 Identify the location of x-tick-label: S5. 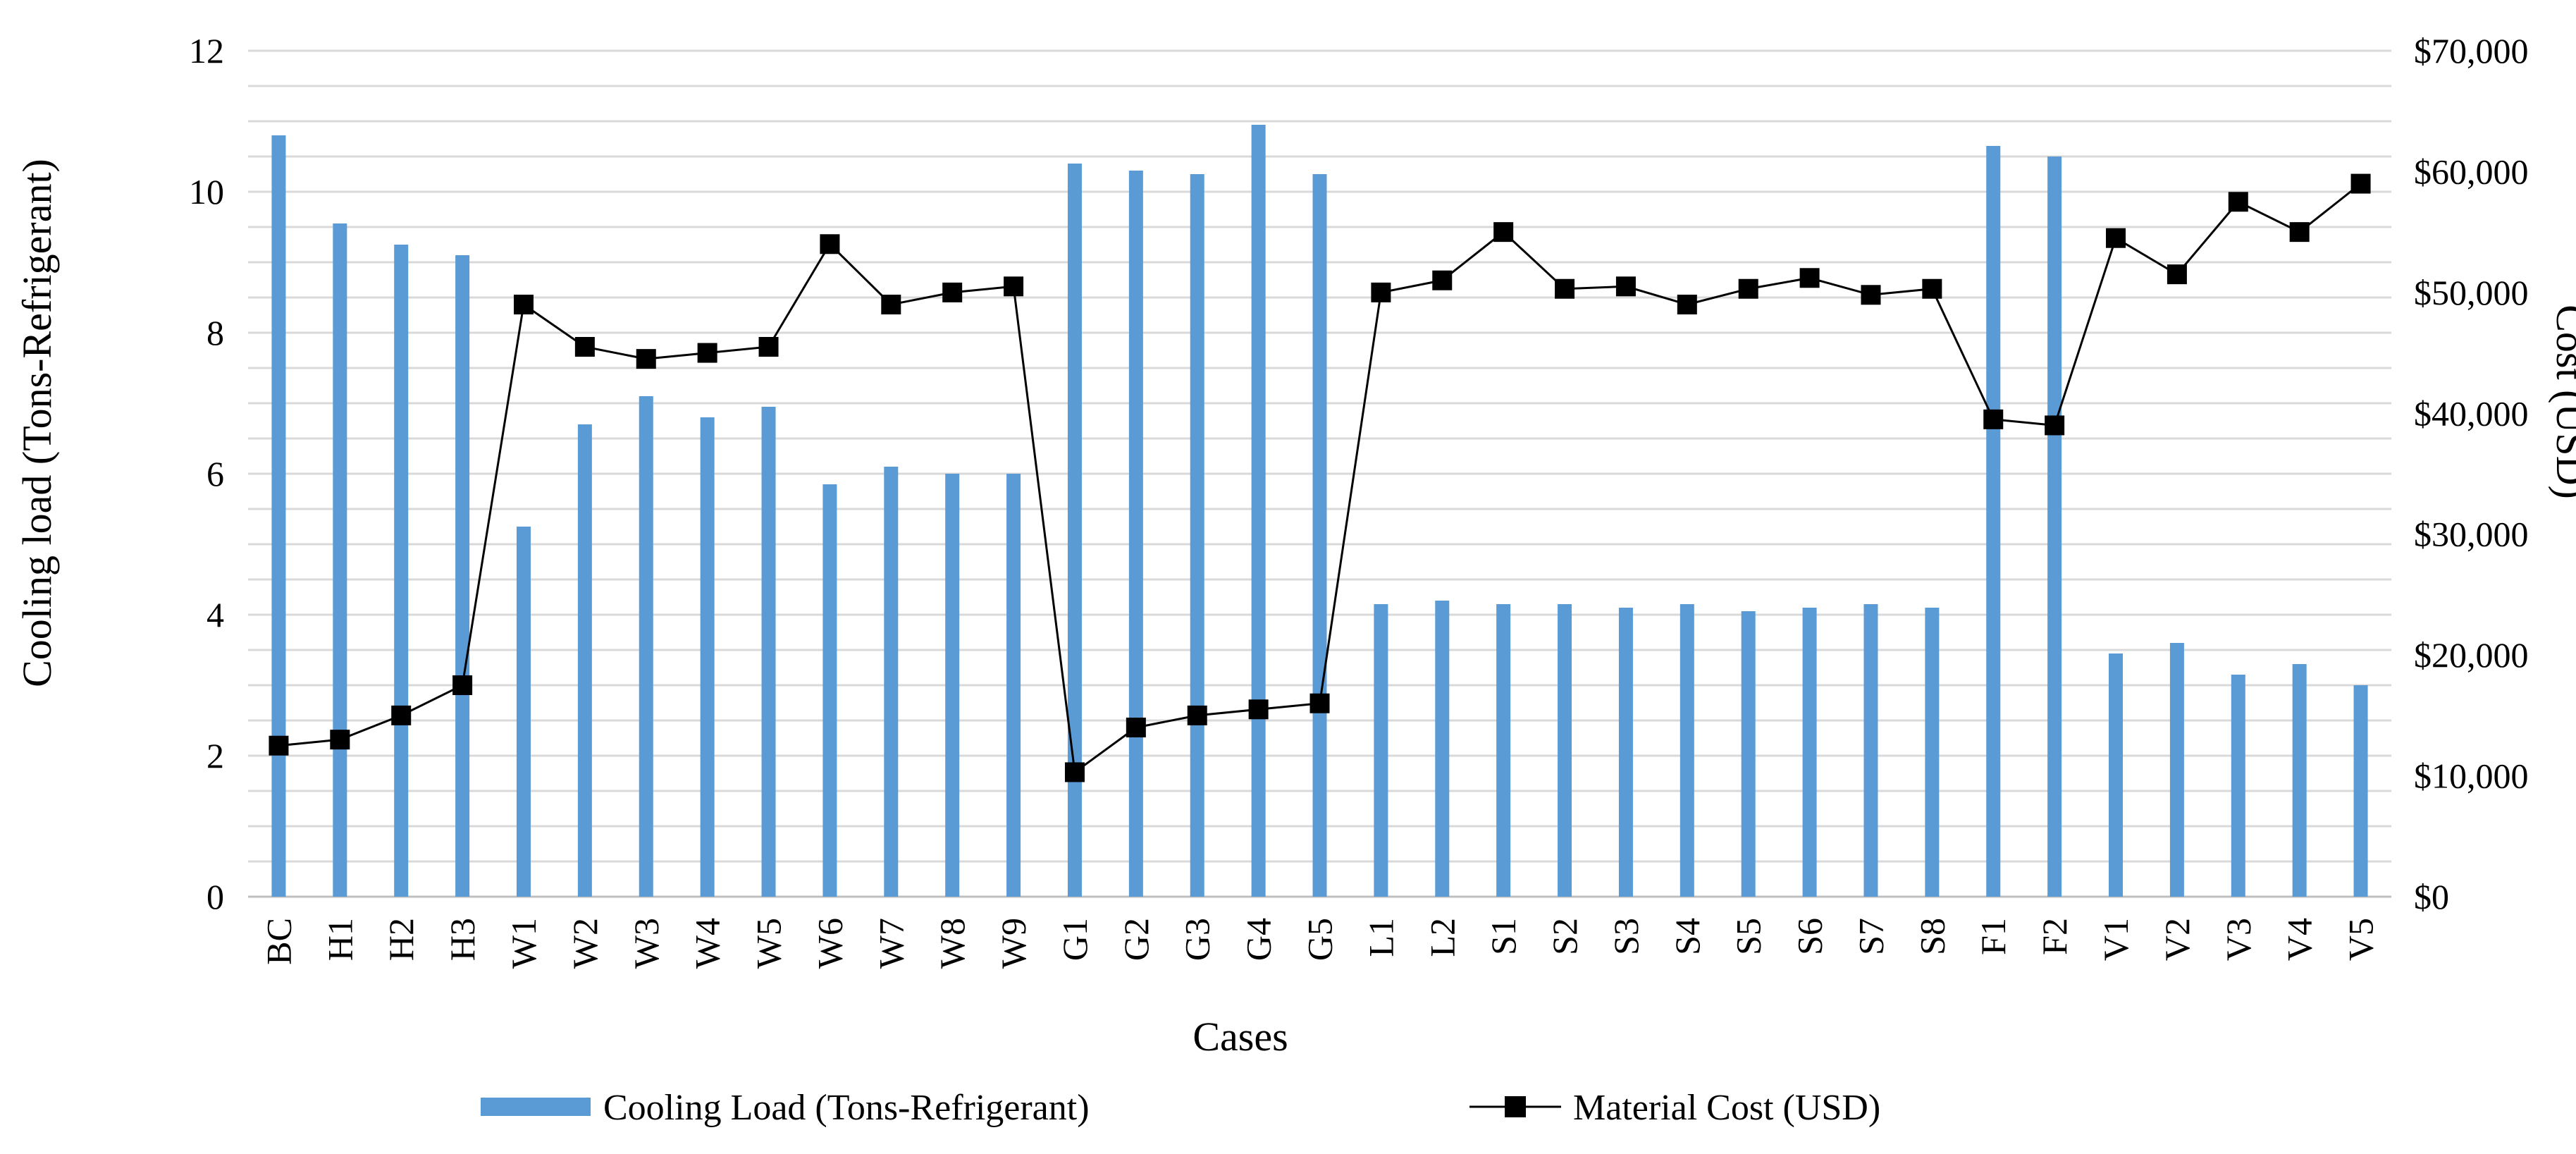
(1749, 936).